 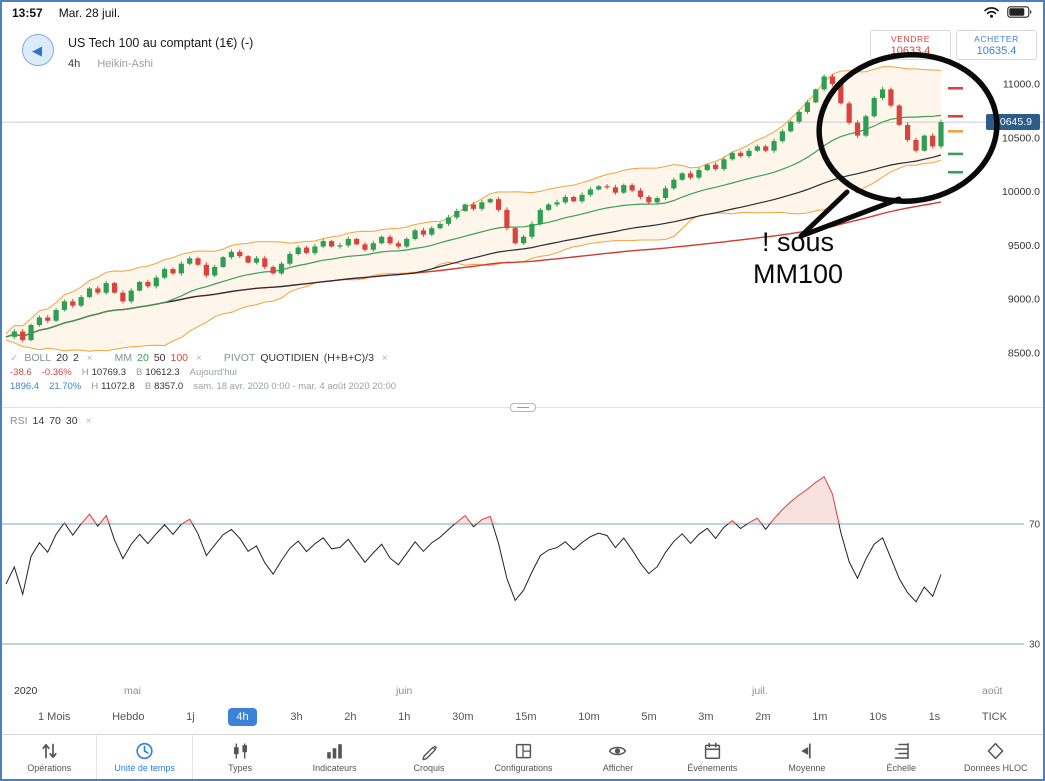 I want to click on chart-style-label: Heikin-Ashi, so click(x=125, y=64).